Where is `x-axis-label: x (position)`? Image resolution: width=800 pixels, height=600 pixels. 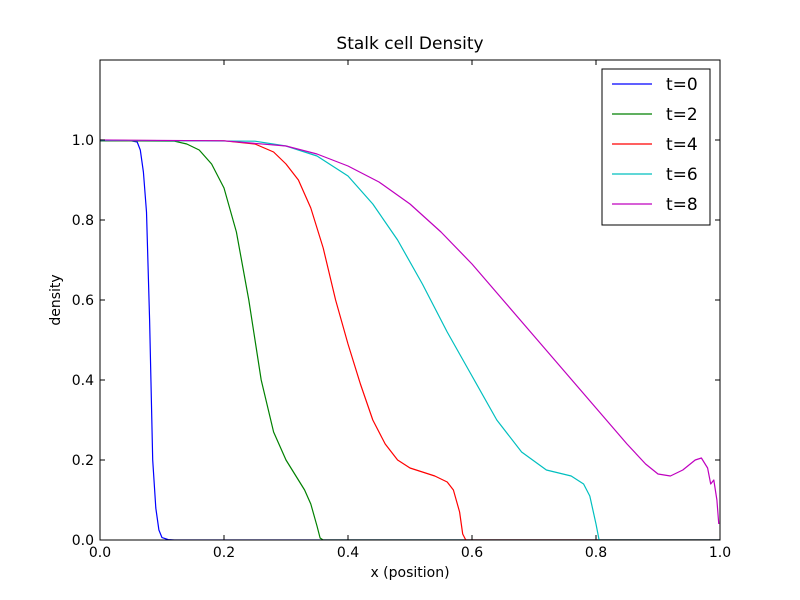
x-axis-label: x (position) is located at coordinates (409, 573).